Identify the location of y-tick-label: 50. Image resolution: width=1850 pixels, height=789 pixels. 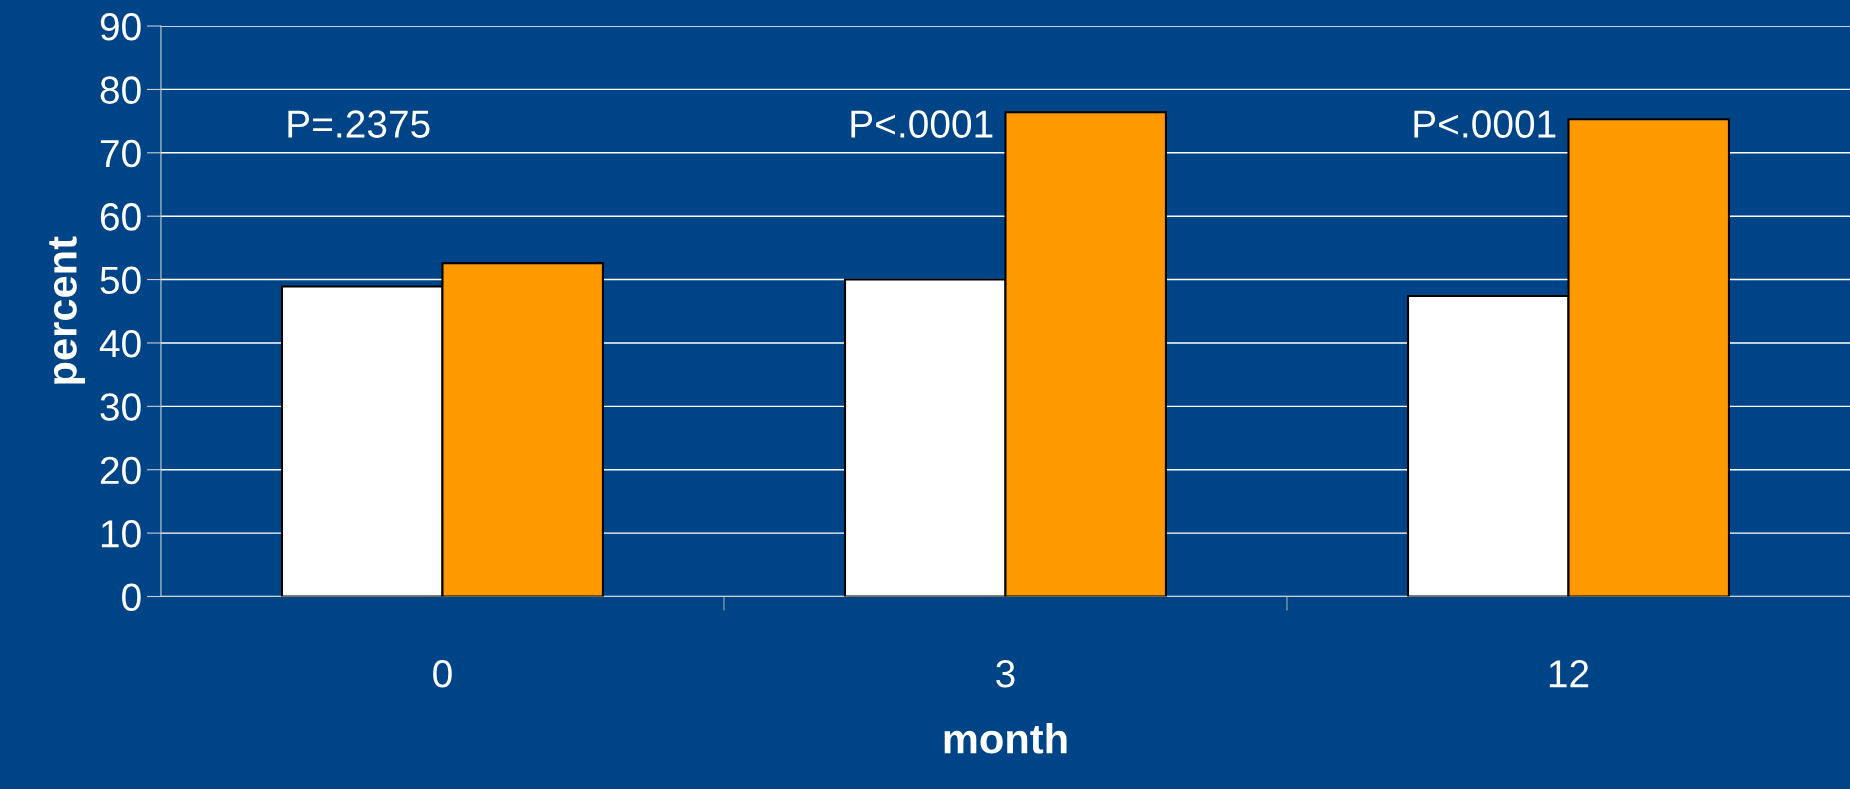
(120, 280).